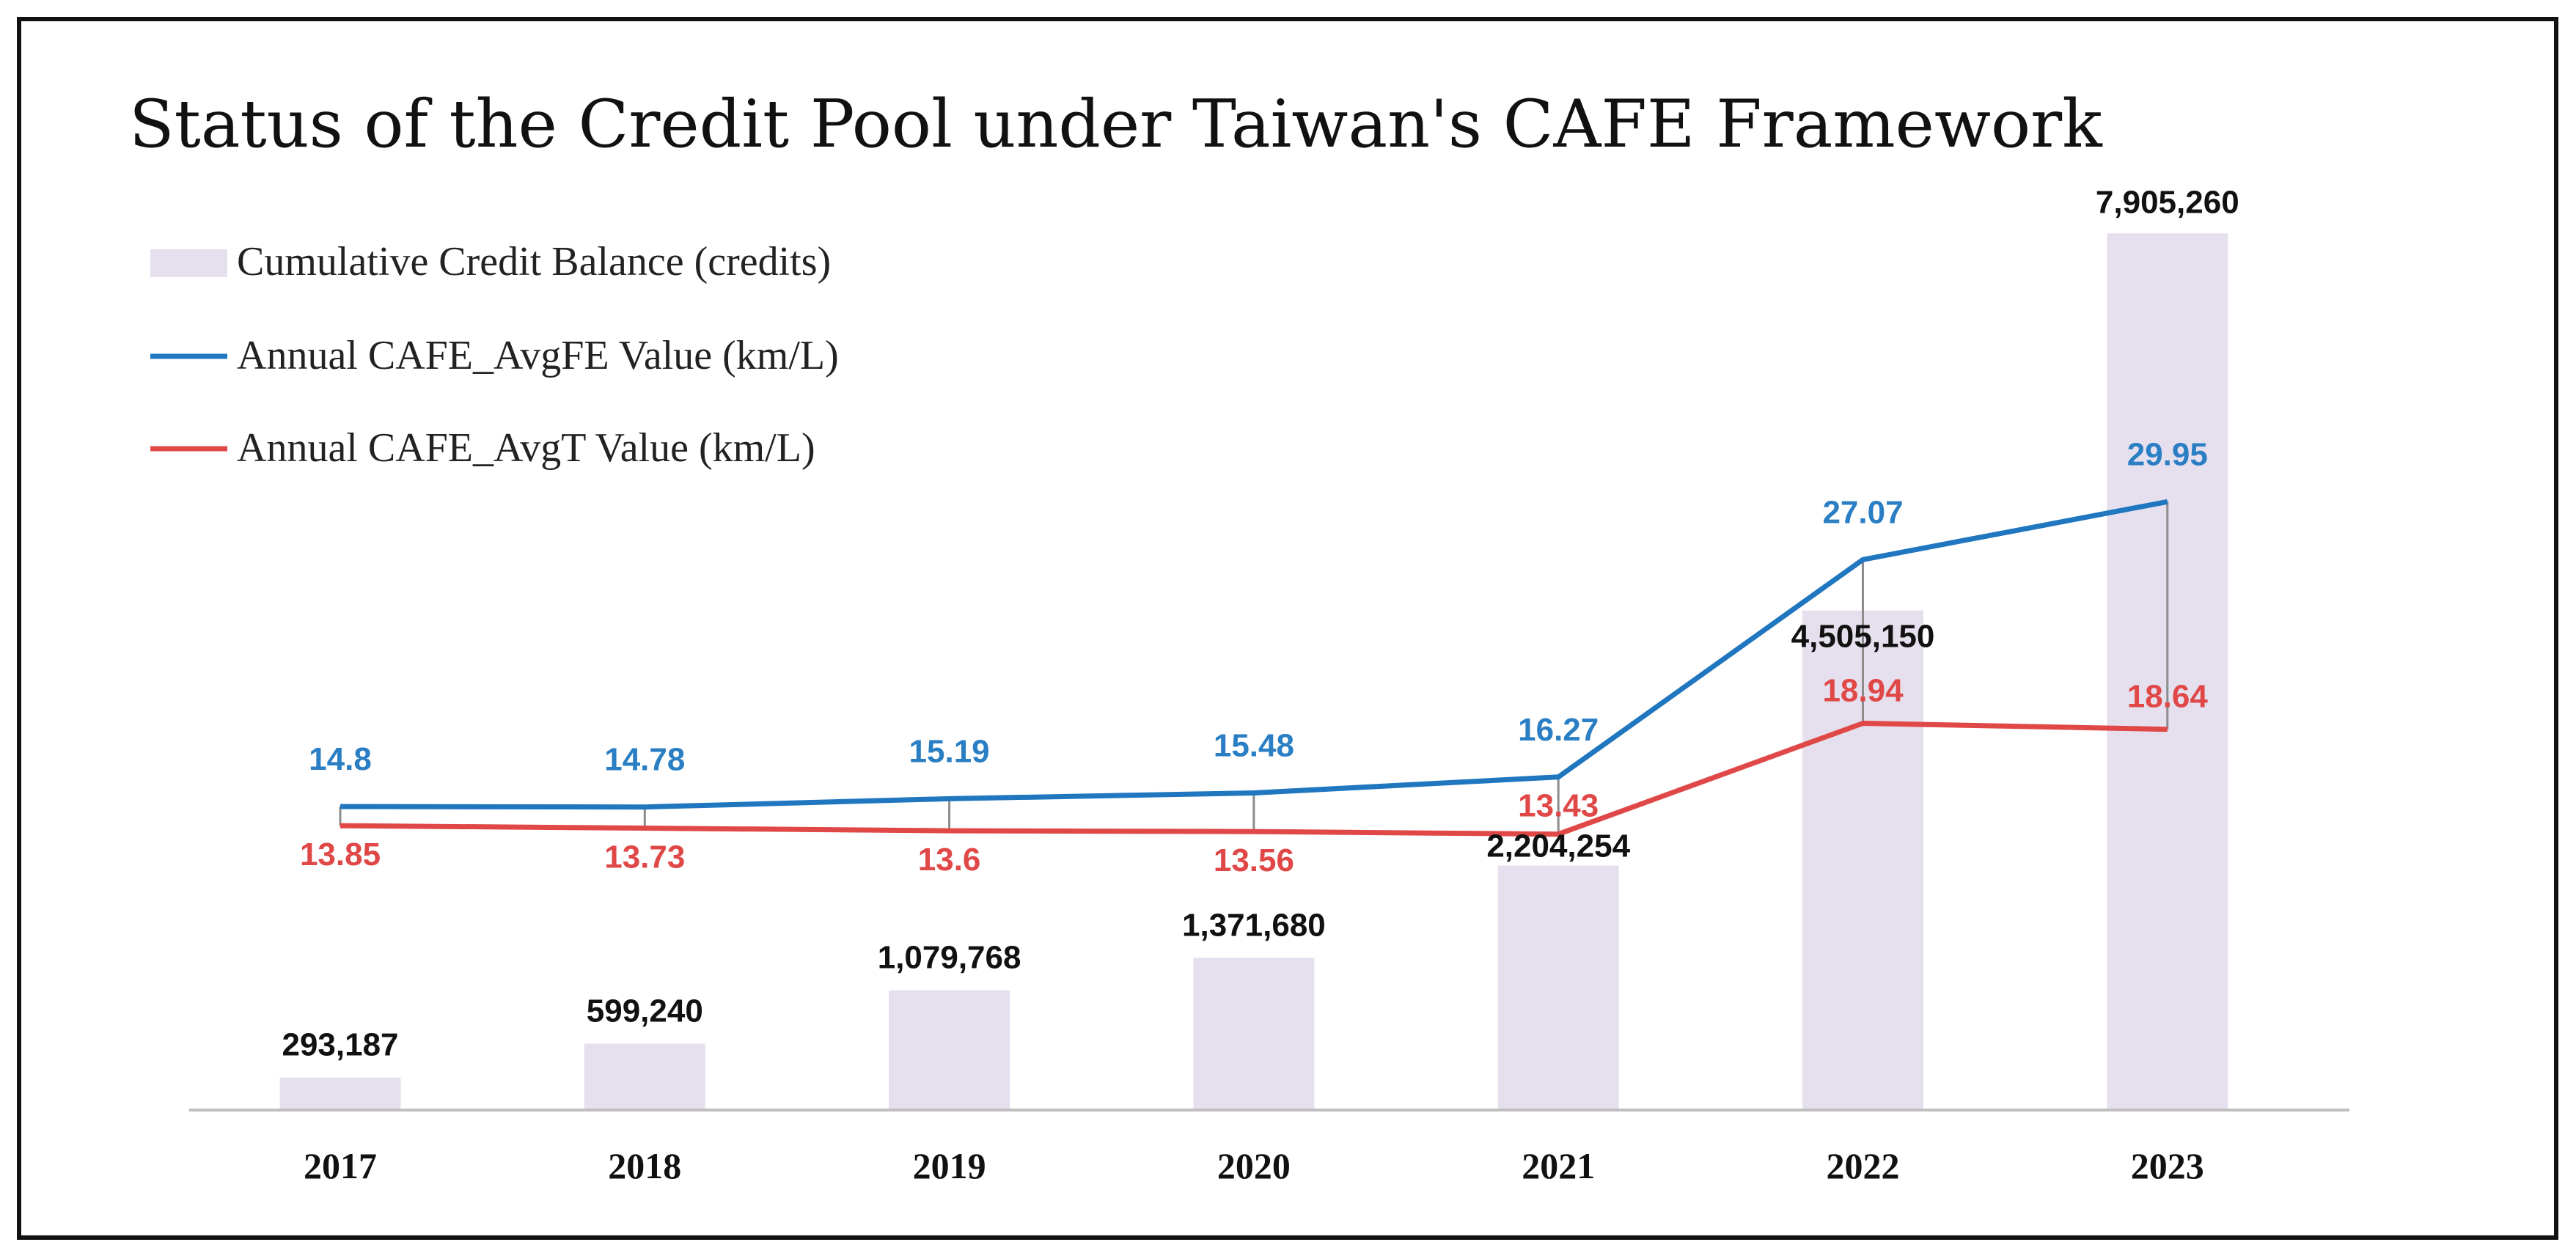 This screenshot has width=2576, height=1253. I want to click on avgfe-label-2022: 27.07, so click(1863, 512).